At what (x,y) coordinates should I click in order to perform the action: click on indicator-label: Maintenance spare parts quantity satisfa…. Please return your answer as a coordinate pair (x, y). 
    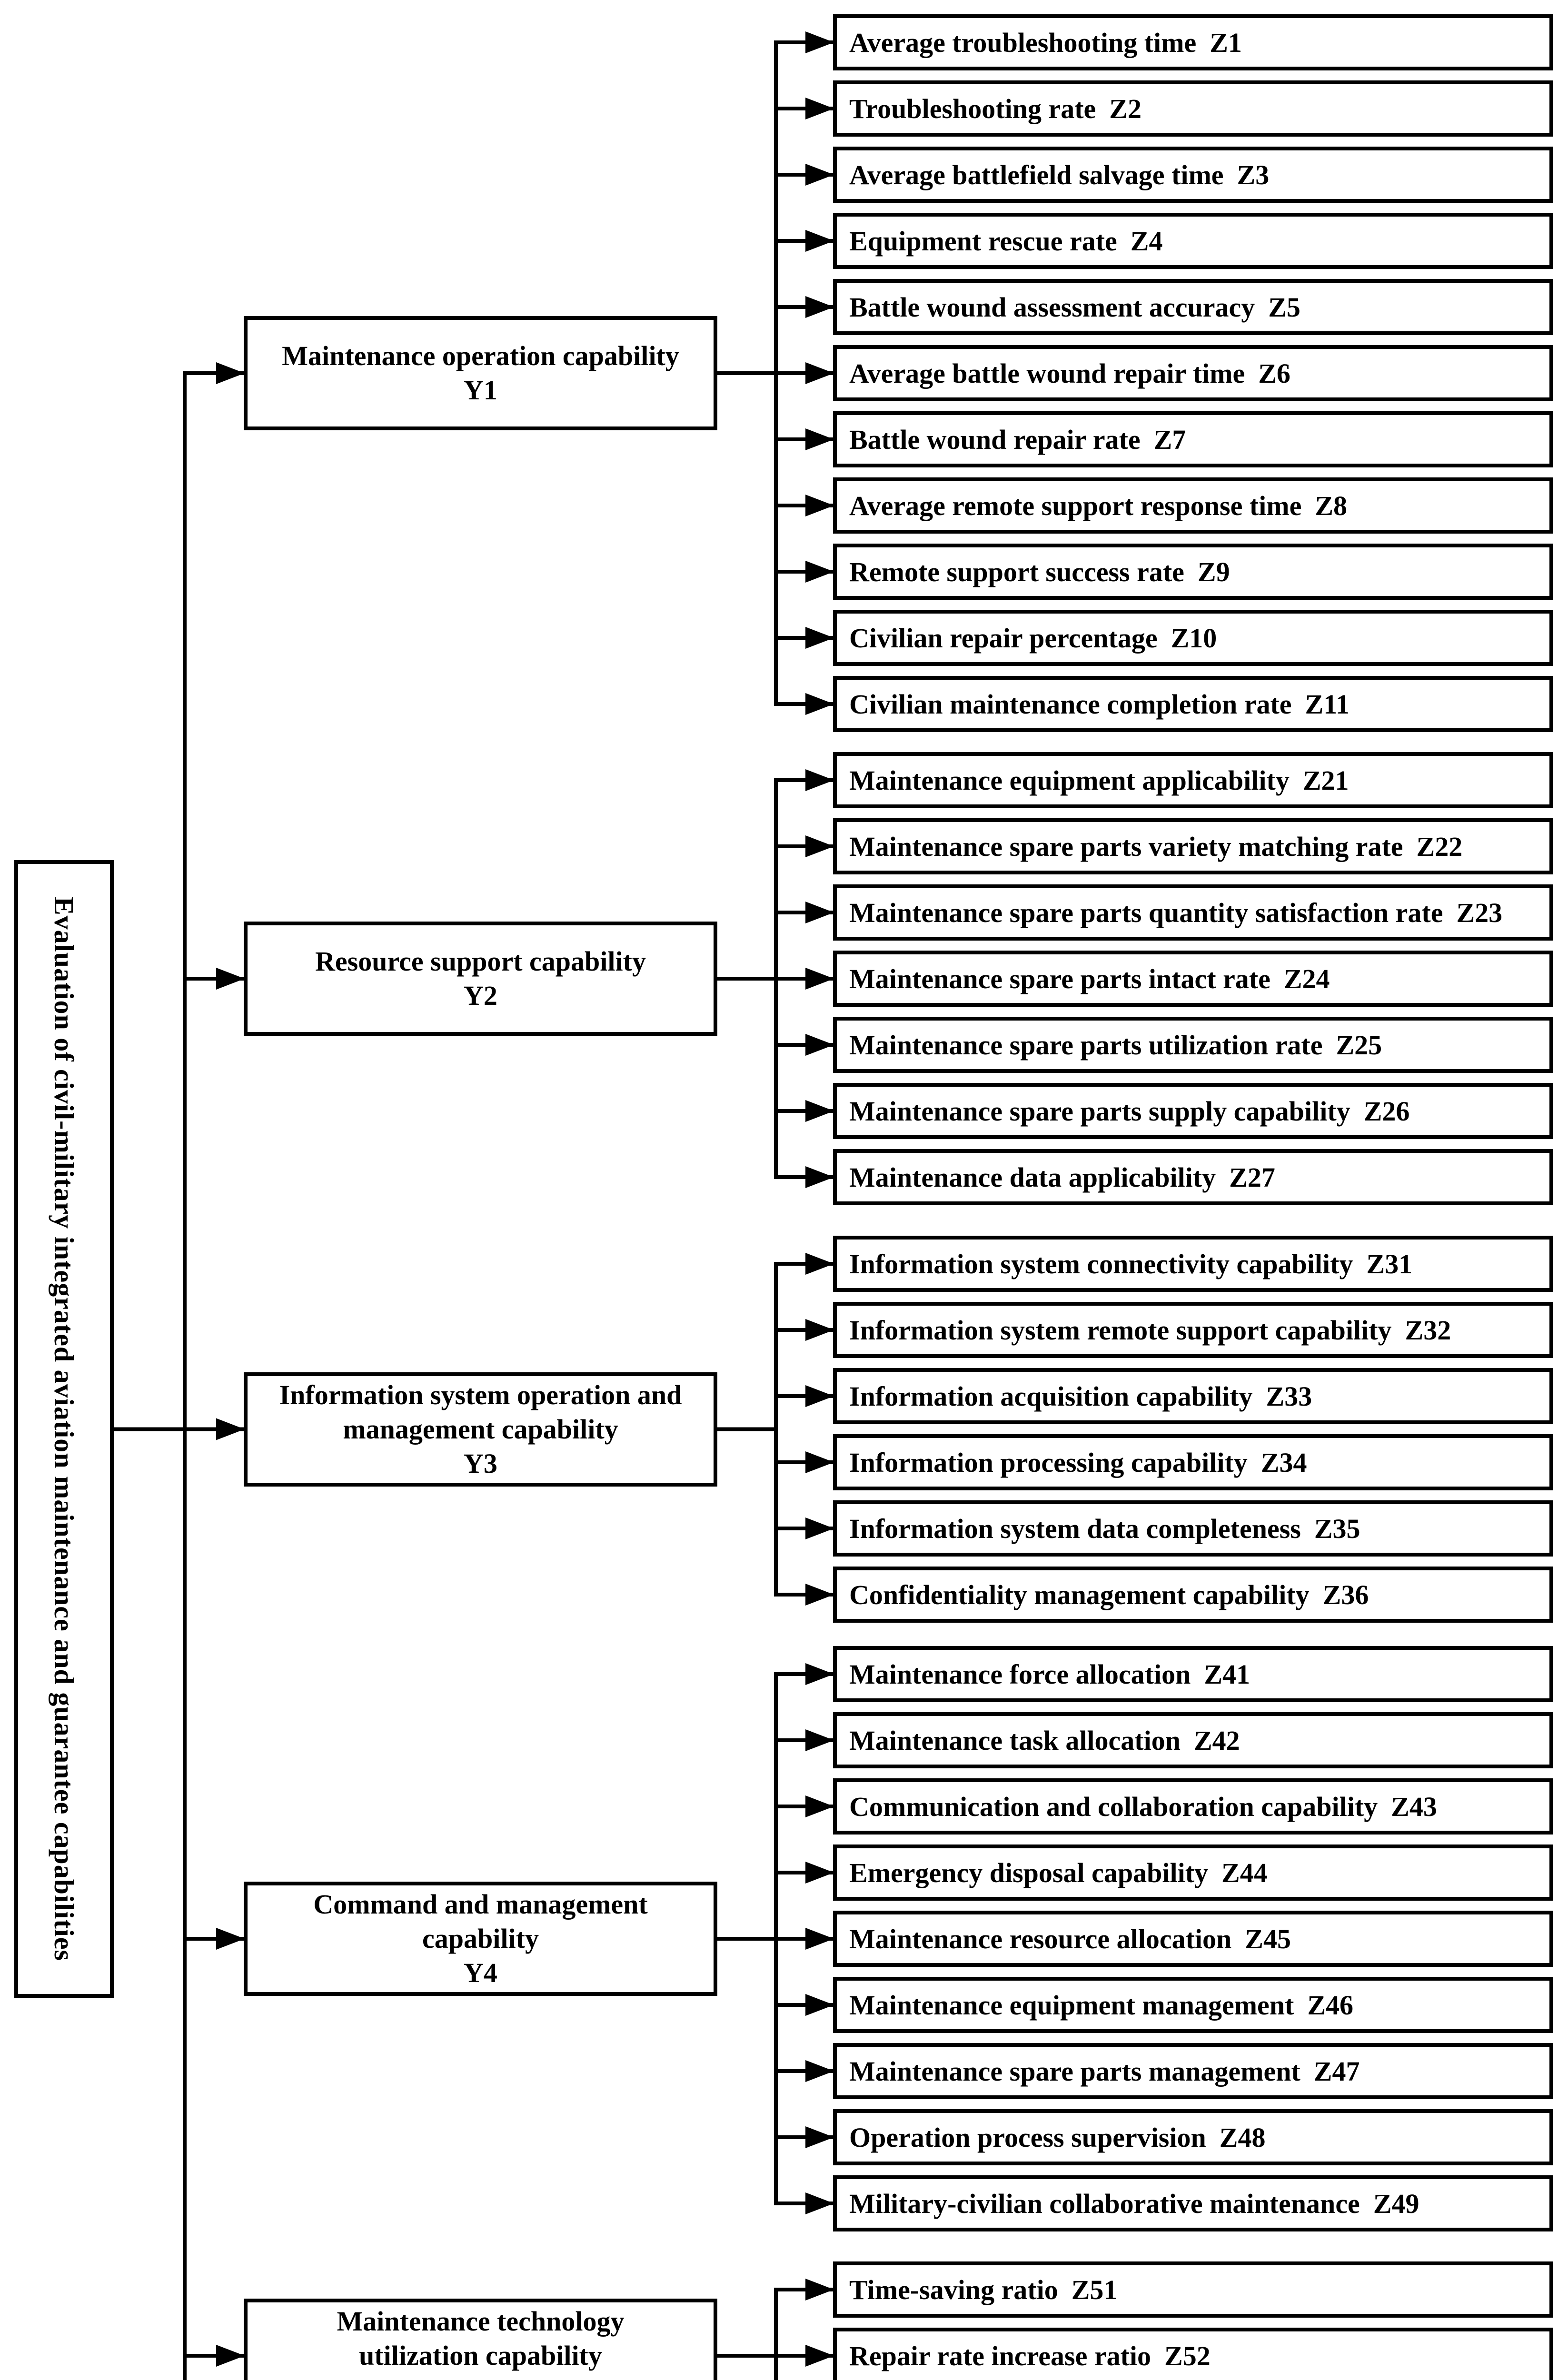
    Looking at the image, I should click on (1146, 912).